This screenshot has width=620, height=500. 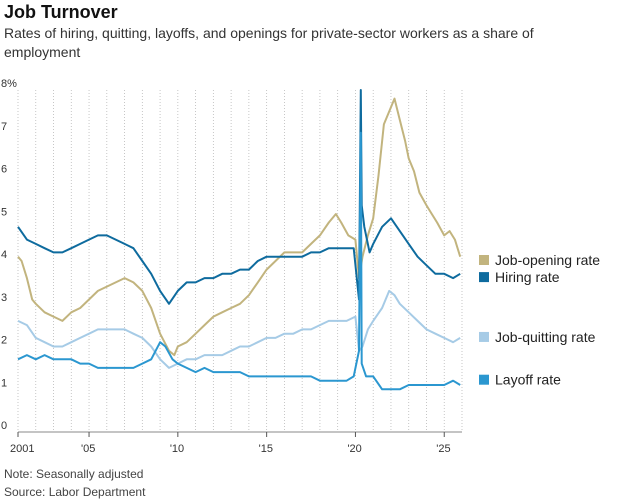 I want to click on legend-swatch-hiring-rate, so click(x=484, y=277).